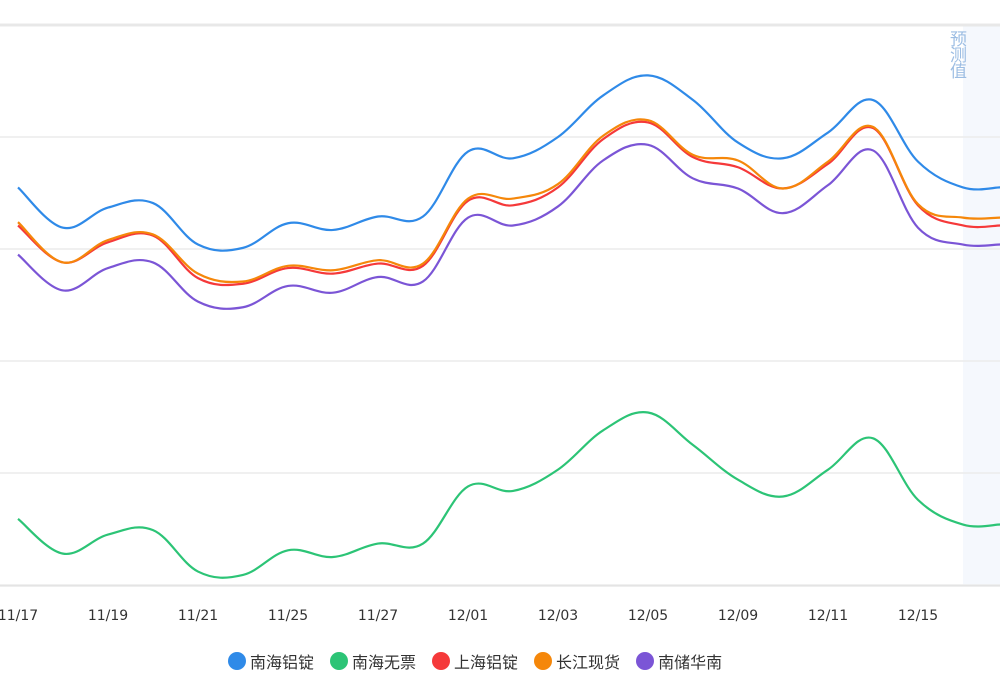 The width and height of the screenshot is (1000, 688). What do you see at coordinates (738, 616) in the screenshot?
I see `x-tick-label: 12/09` at bounding box center [738, 616].